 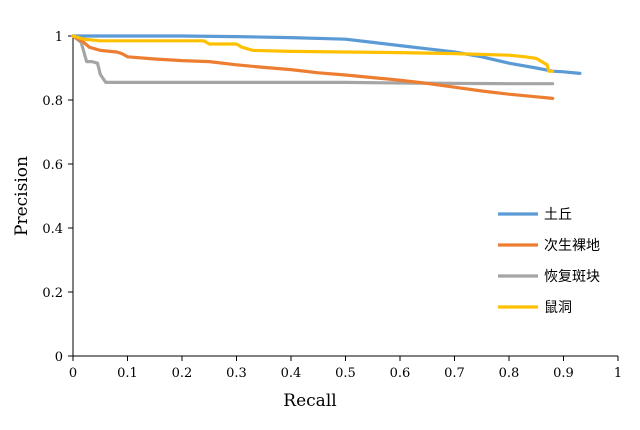 What do you see at coordinates (572, 276) in the screenshot?
I see `legend-label-2: 恢复斑块` at bounding box center [572, 276].